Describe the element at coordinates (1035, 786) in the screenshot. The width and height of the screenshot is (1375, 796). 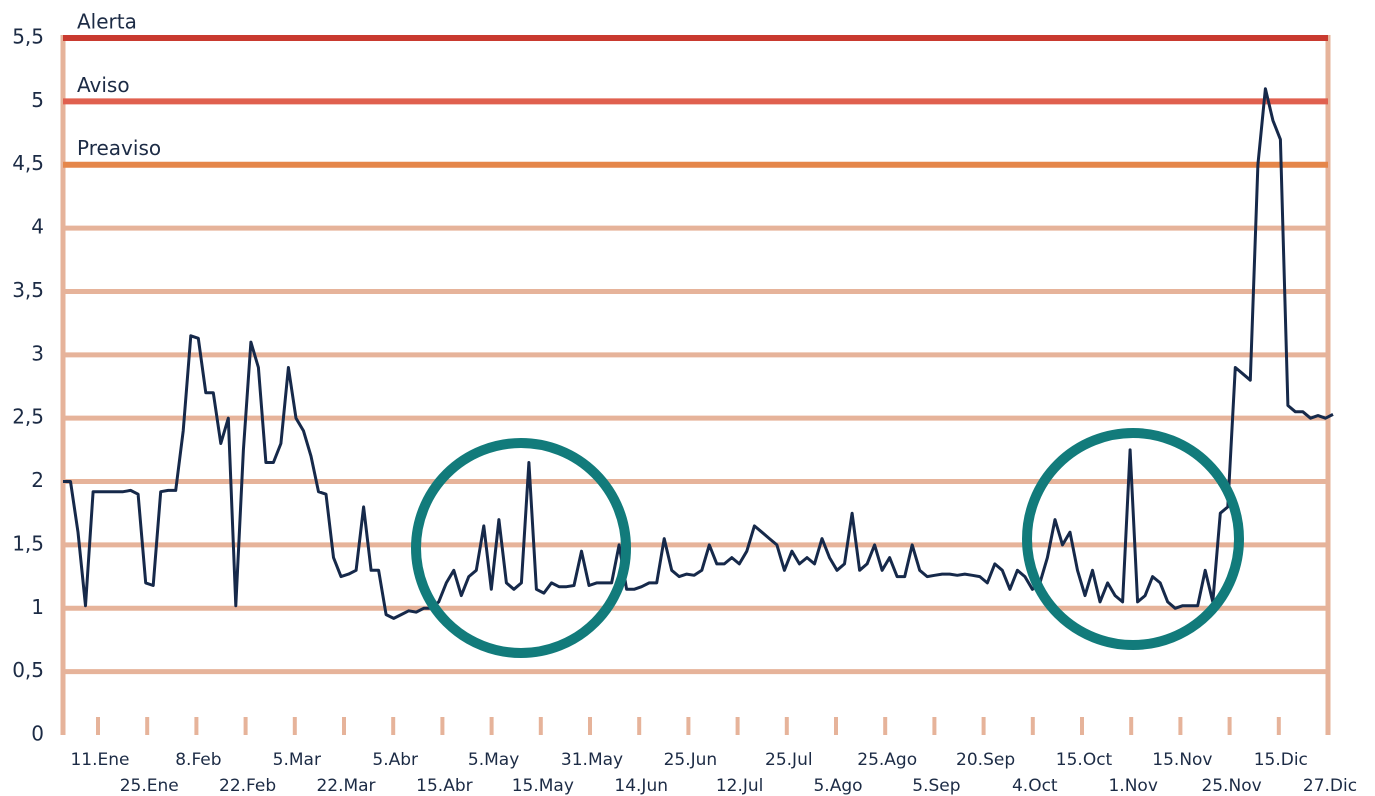
I see `x-tick-label: 4.Oct` at that location.